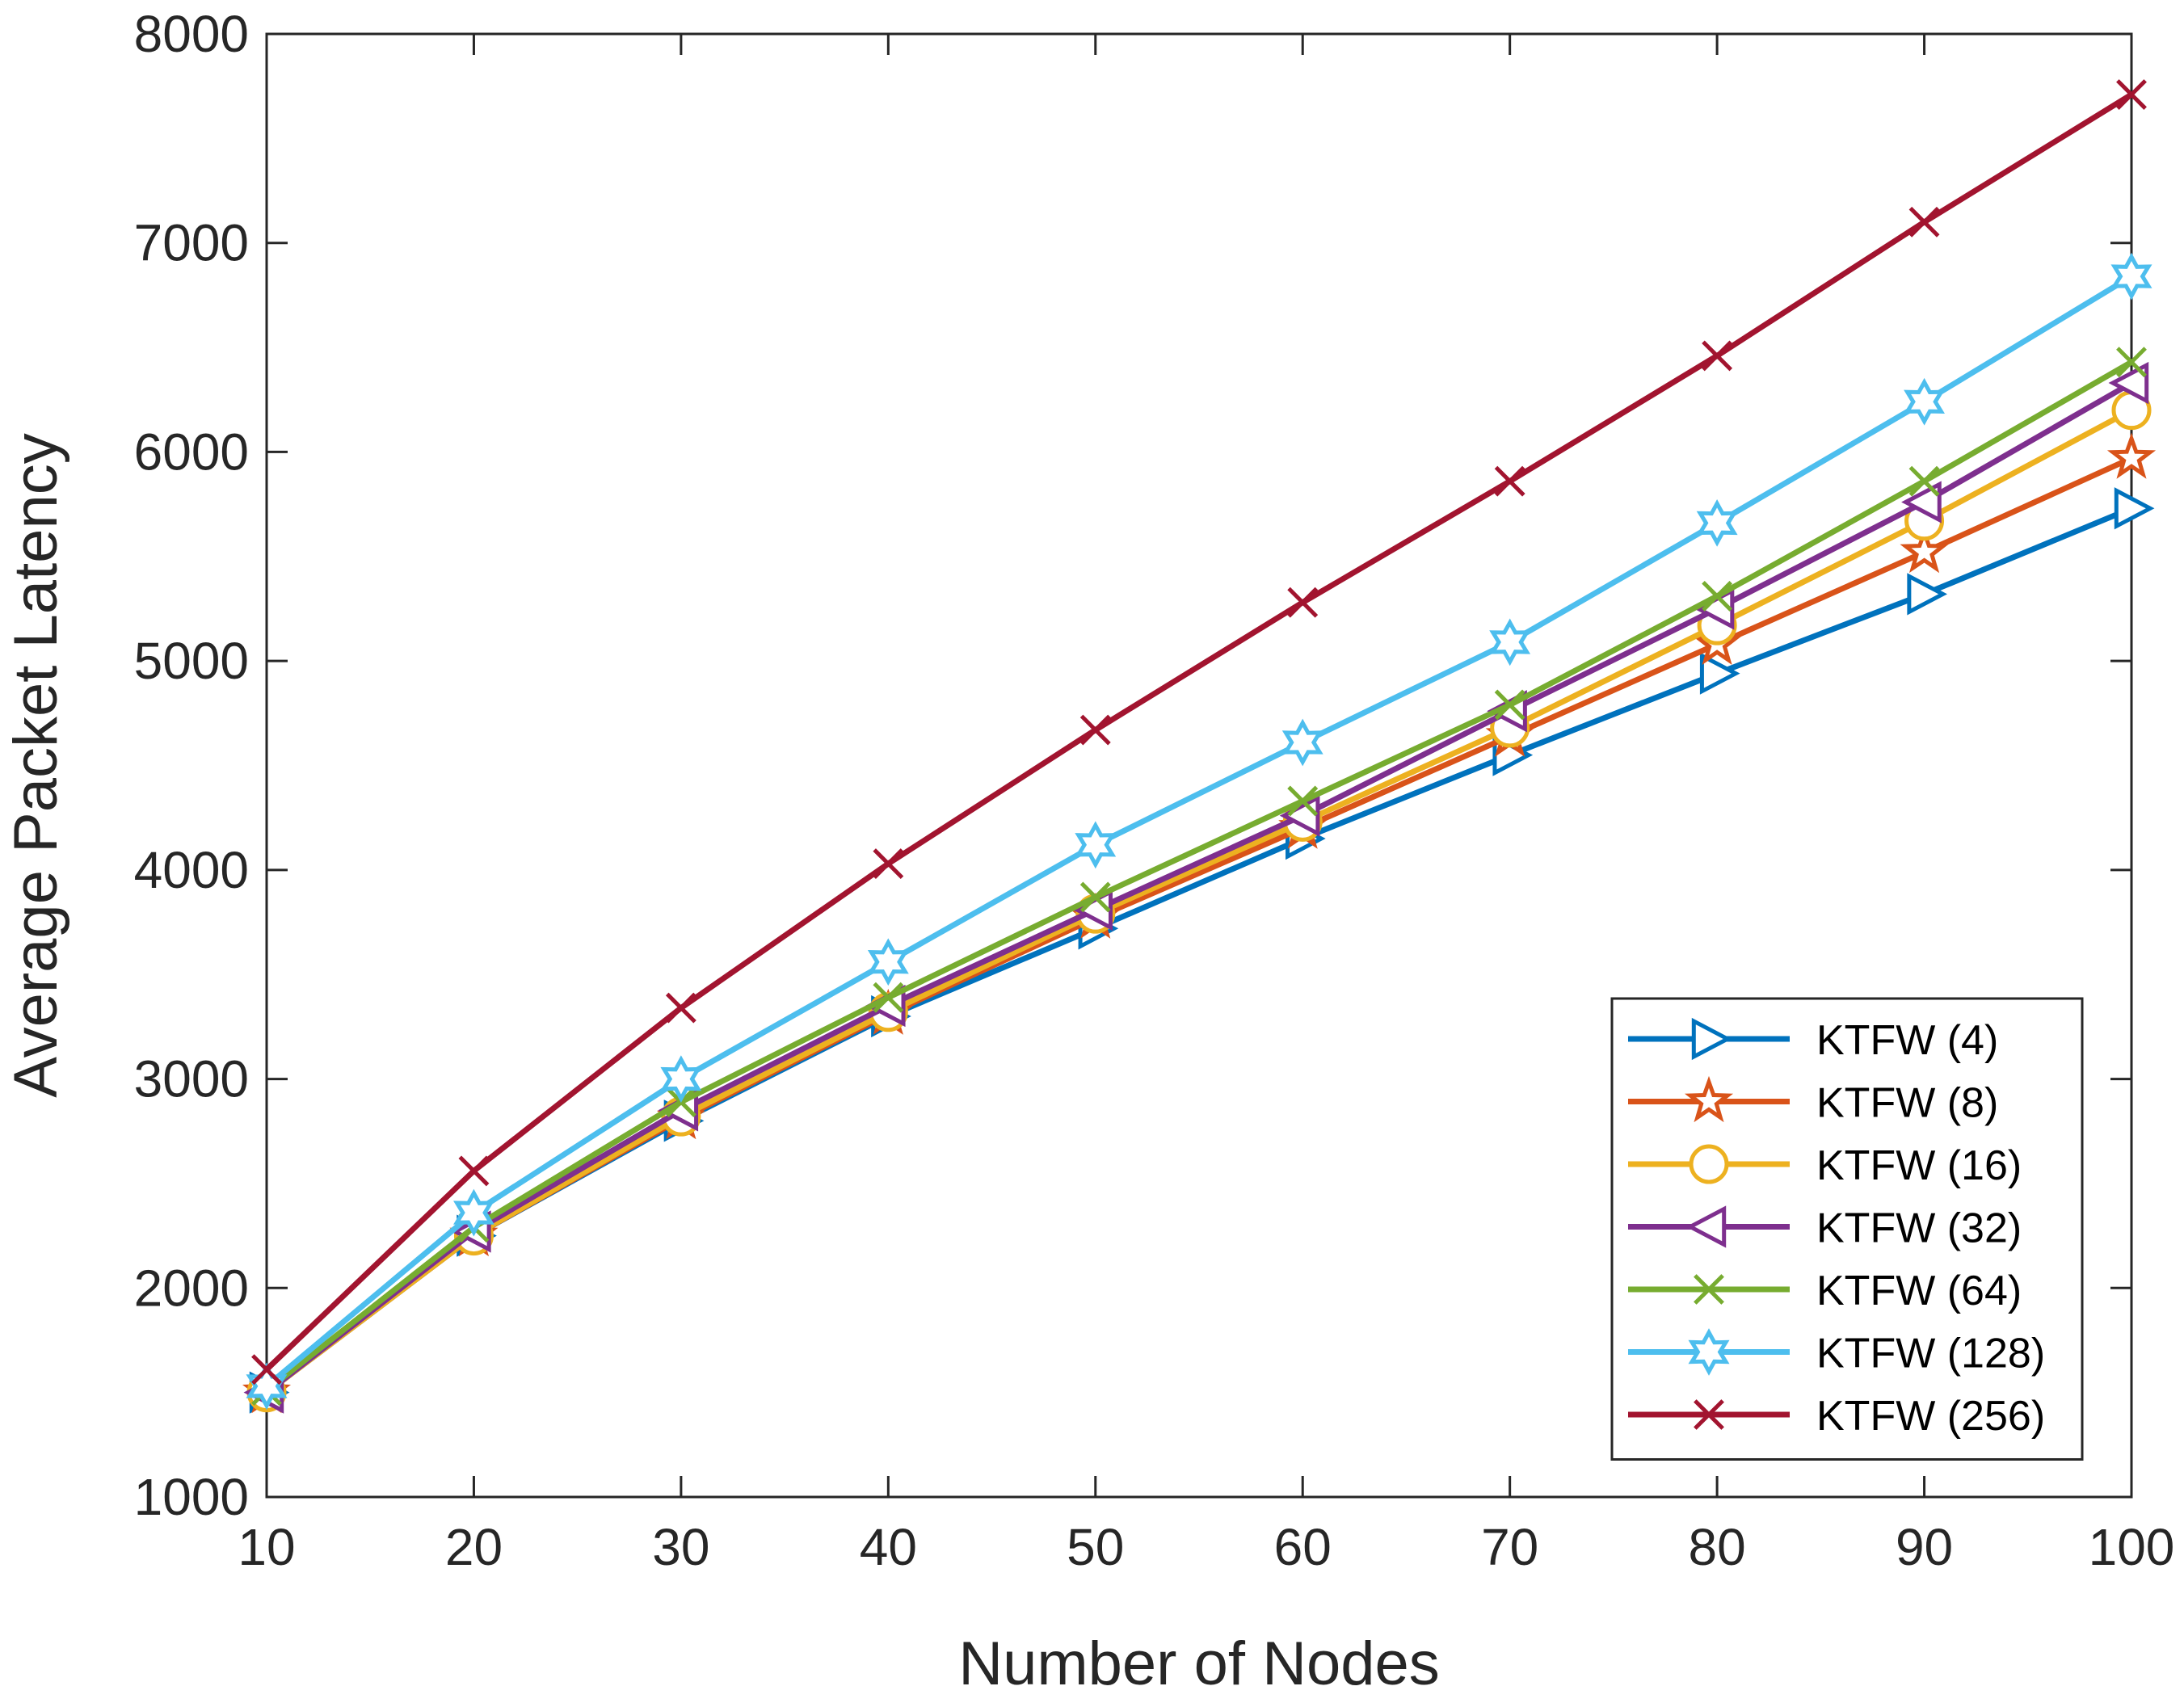 The width and height of the screenshot is (2184, 1703). I want to click on legend-label: KTFW (32), so click(1919, 1228).